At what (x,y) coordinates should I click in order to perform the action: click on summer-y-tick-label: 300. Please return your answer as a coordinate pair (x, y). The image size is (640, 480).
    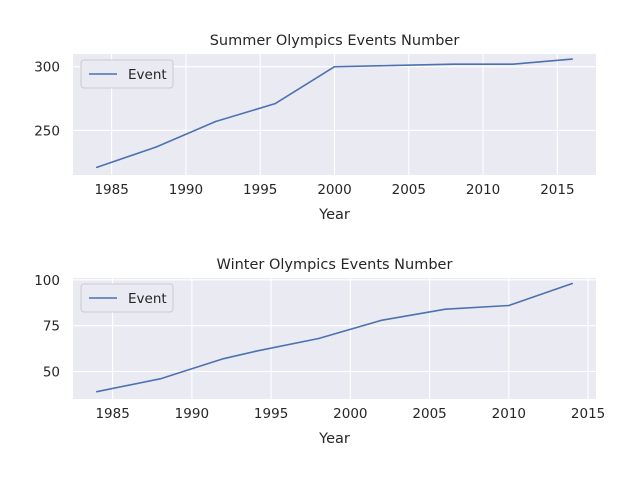
    Looking at the image, I should click on (47, 68).